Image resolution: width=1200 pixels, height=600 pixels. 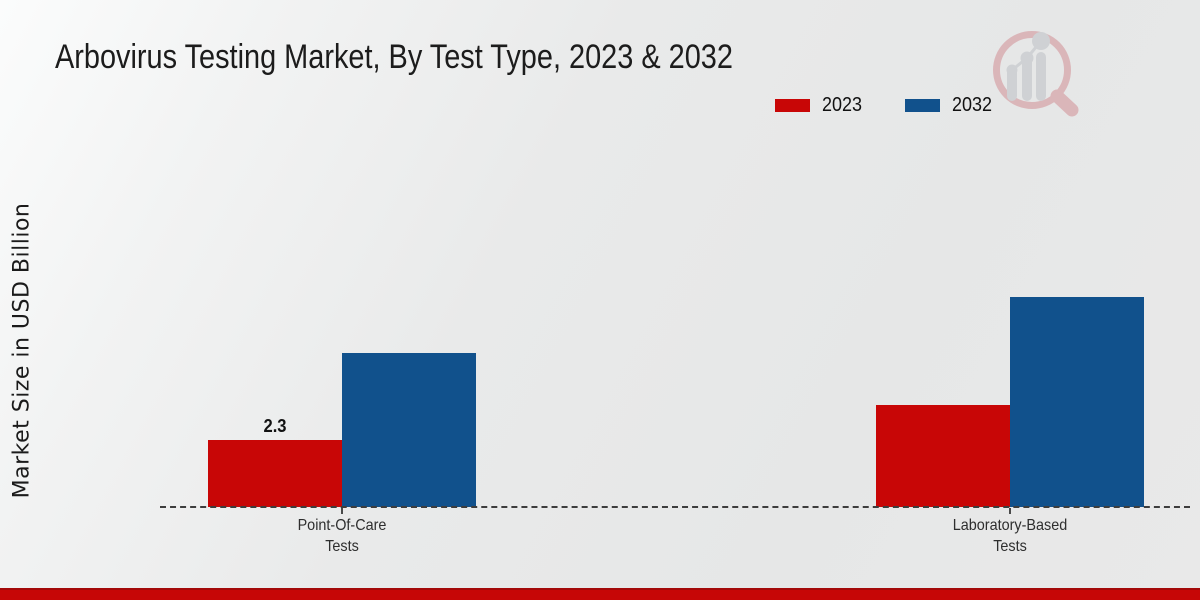 I want to click on bar-2023-point-of-care-tests, so click(x=275, y=473).